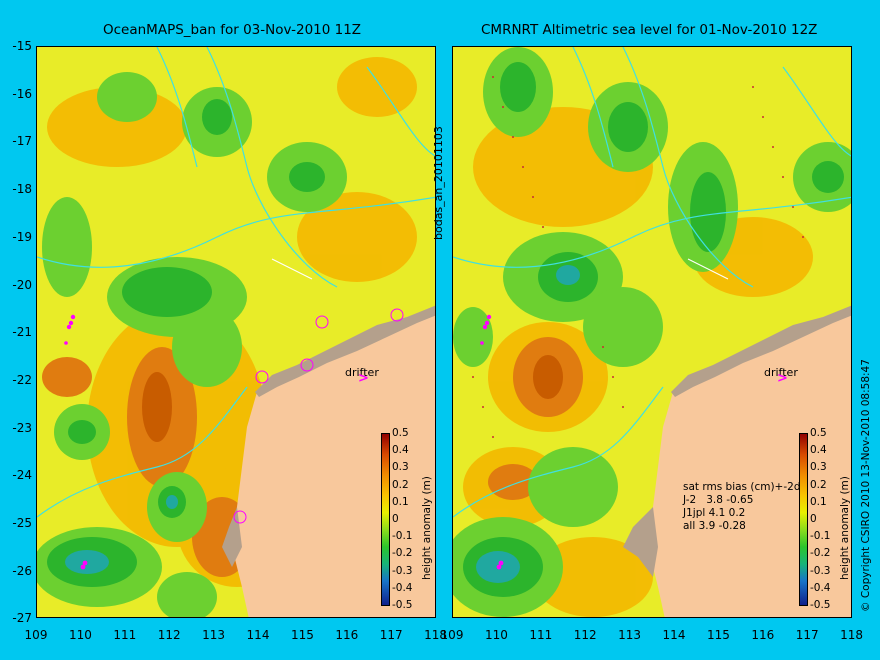  What do you see at coordinates (22, 93) in the screenshot?
I see `y-tick-label: -16` at bounding box center [22, 93].